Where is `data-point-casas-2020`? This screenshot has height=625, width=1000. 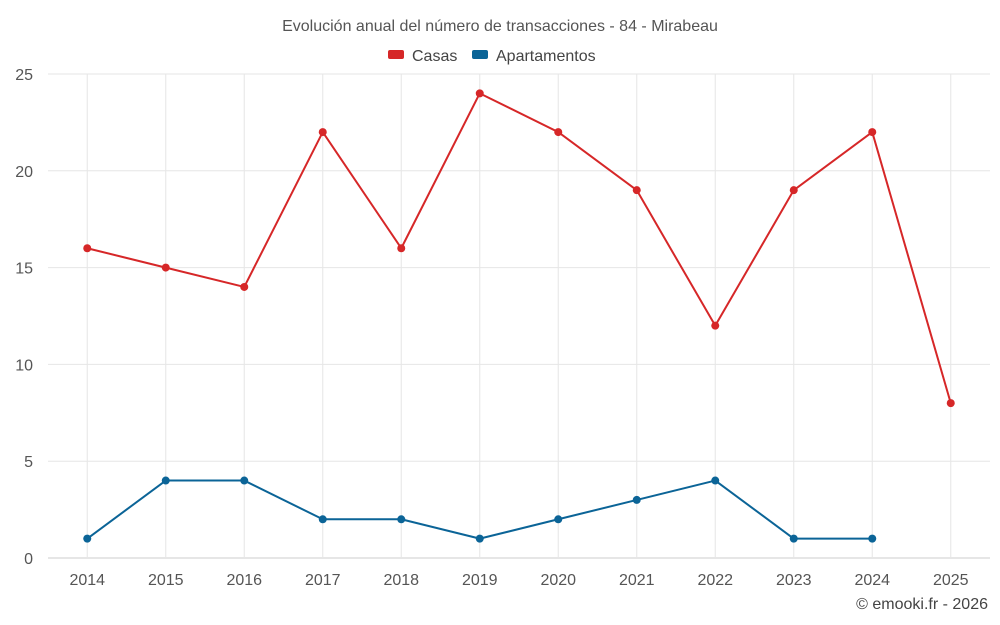
data-point-casas-2020 is located at coordinates (558, 132).